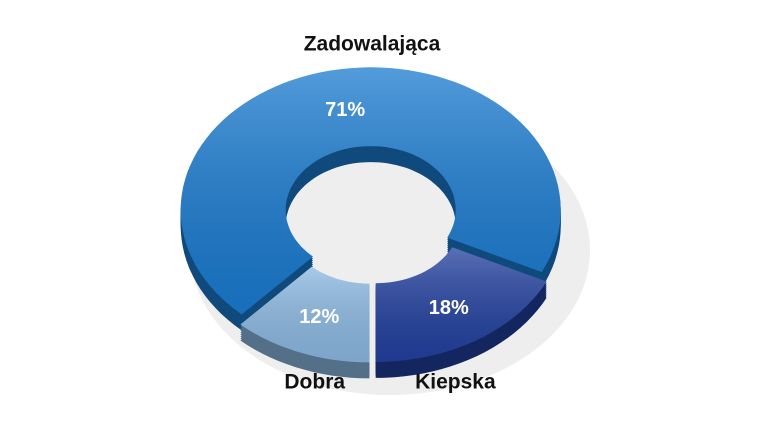  I want to click on value-label: 71%, so click(345, 110).